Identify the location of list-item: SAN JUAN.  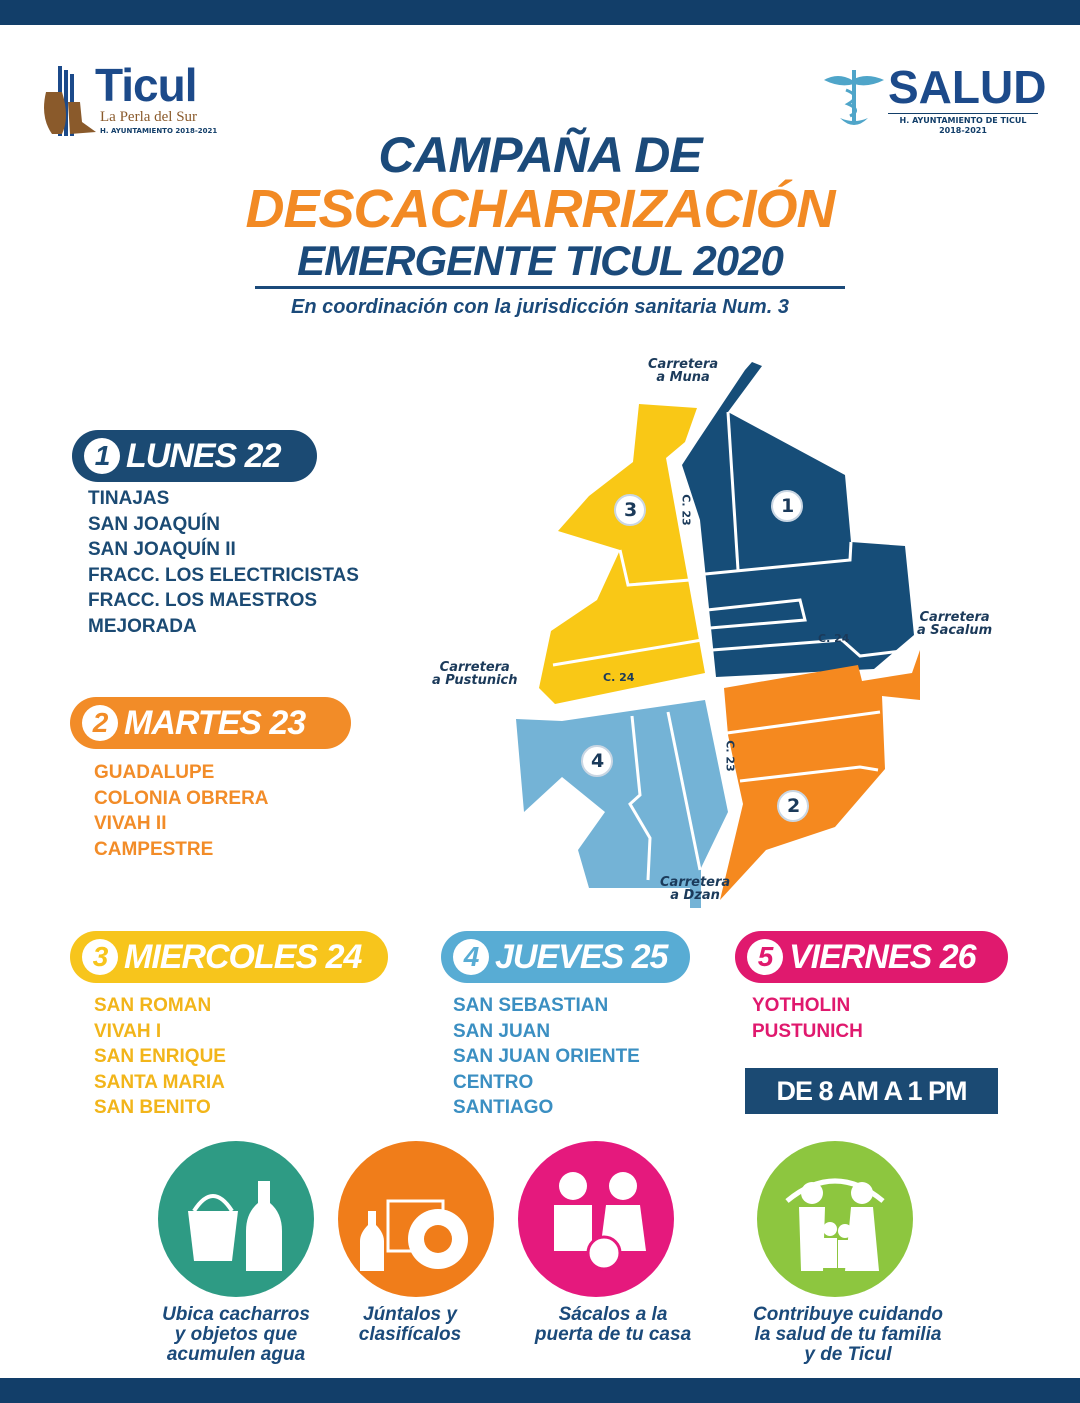
(502, 1031).